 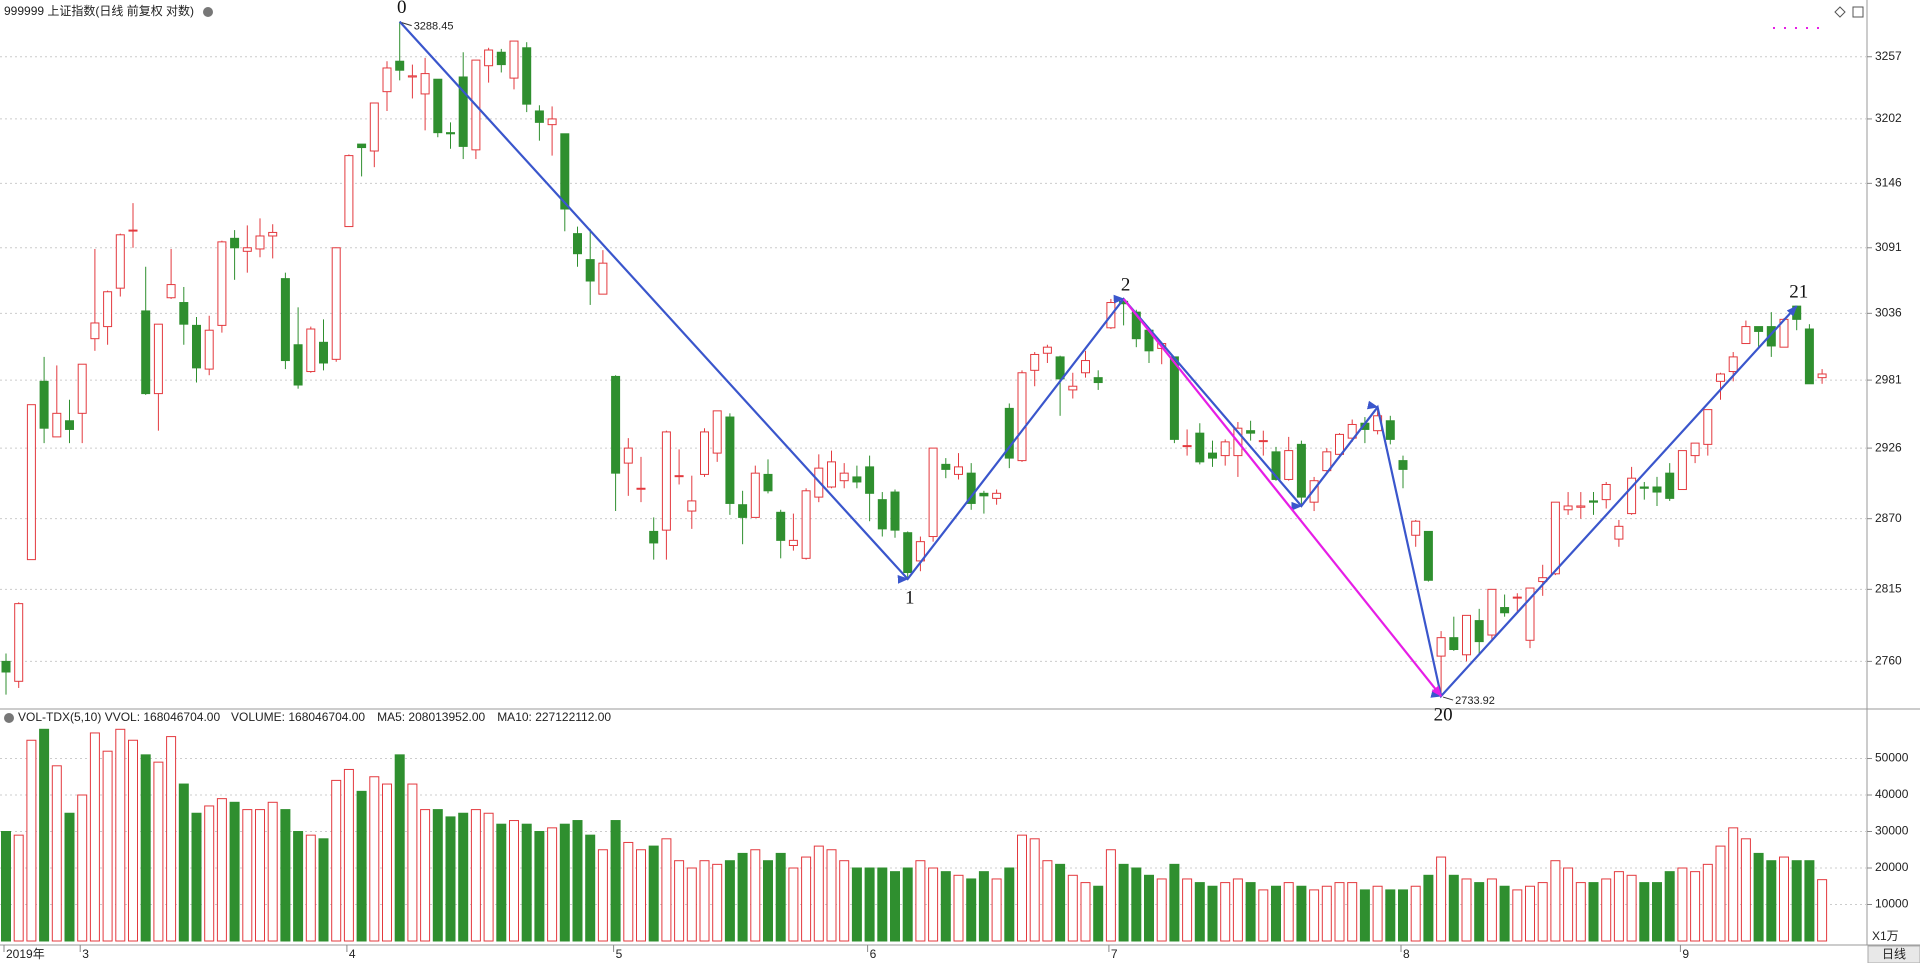 What do you see at coordinates (1888, 183) in the screenshot?
I see `y-tick-label: 3146` at bounding box center [1888, 183].